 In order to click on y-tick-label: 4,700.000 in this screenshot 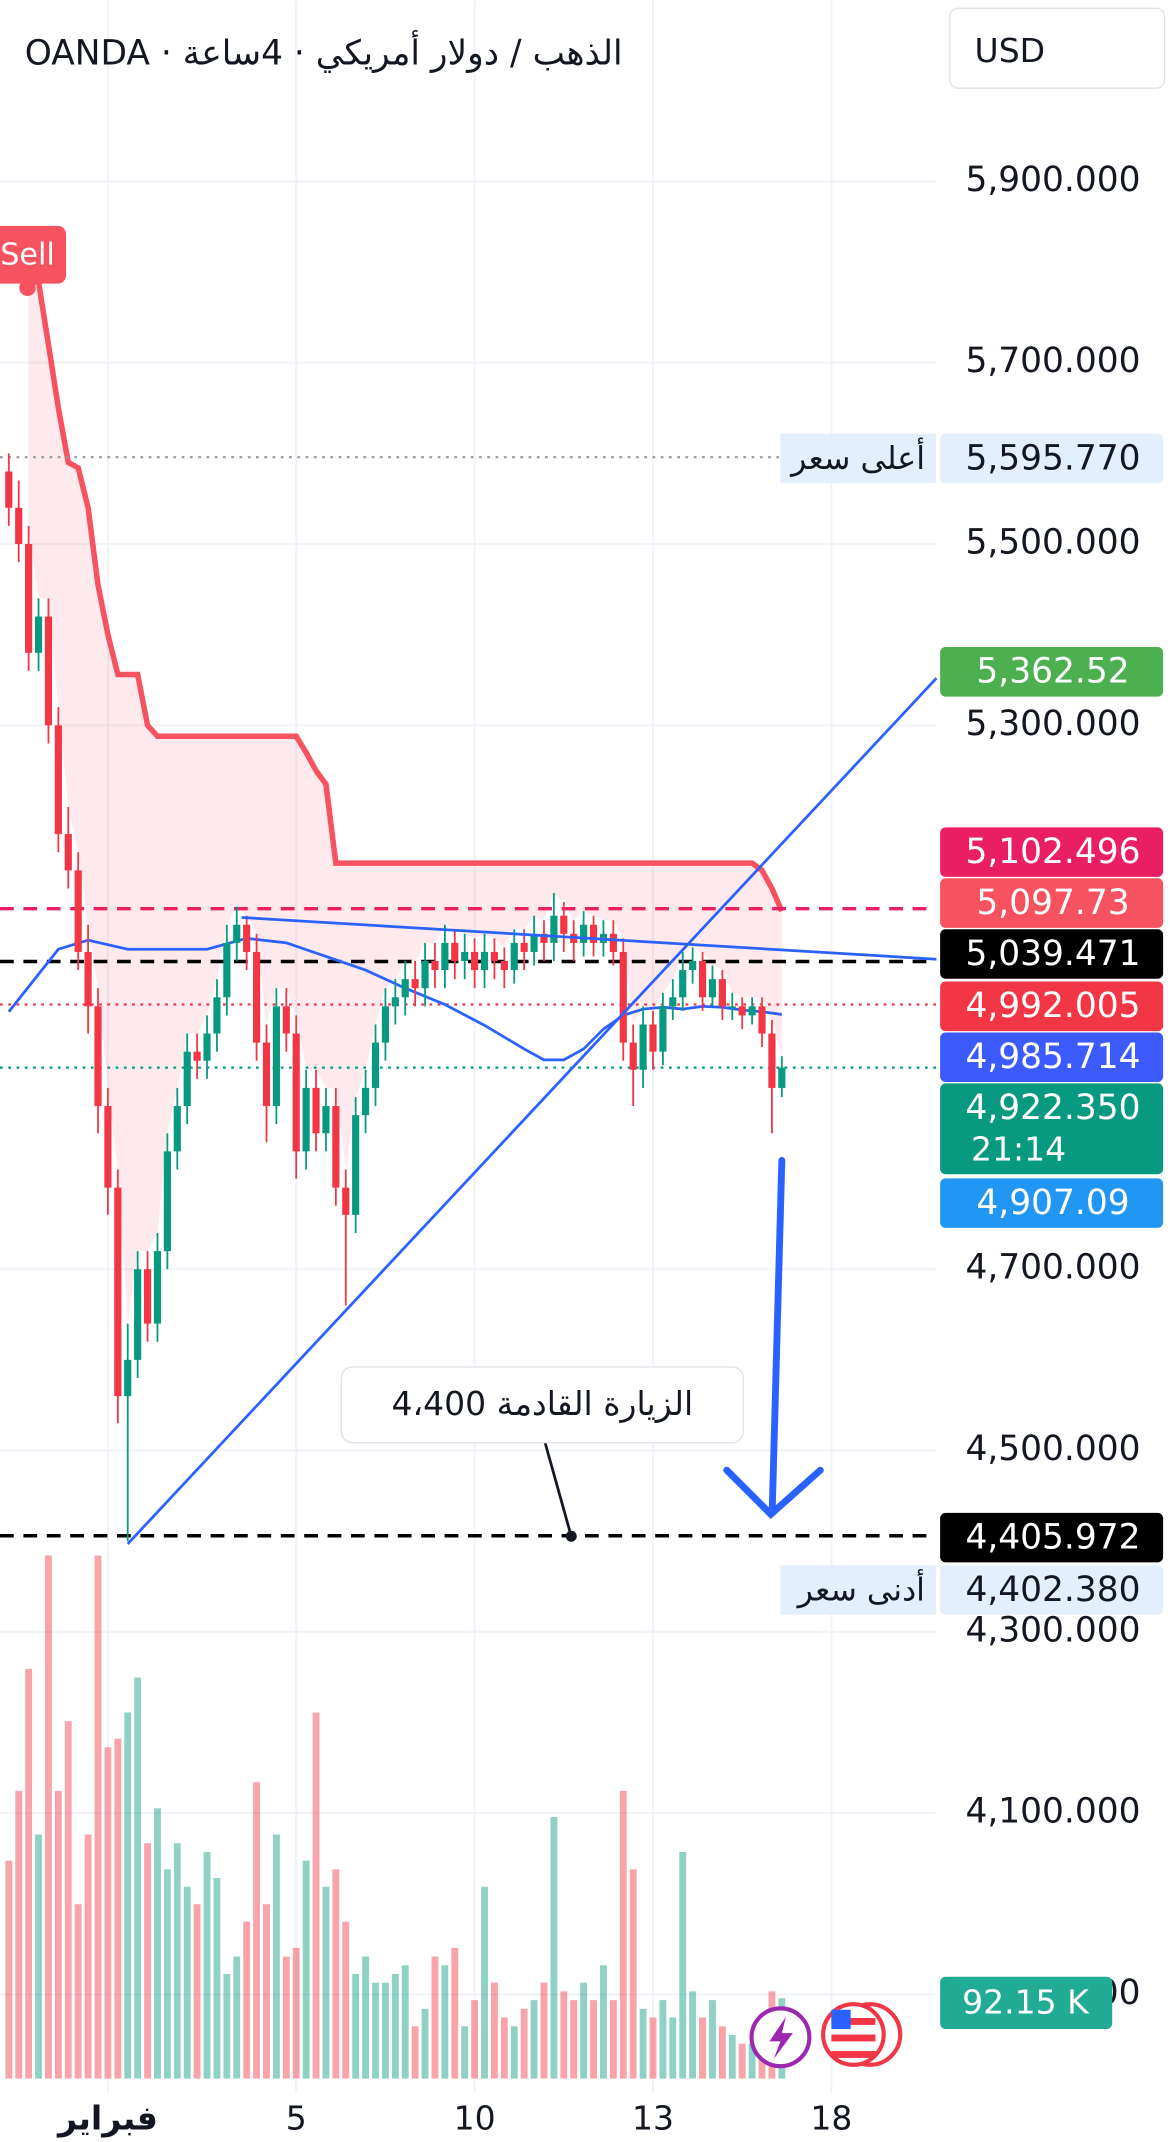, I will do `click(1052, 1268)`.